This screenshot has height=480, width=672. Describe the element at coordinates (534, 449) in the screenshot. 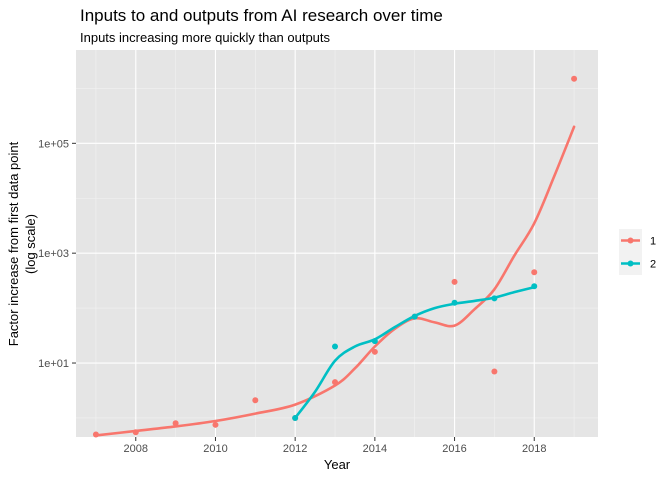

I see `x-tick-label: 2018` at that location.